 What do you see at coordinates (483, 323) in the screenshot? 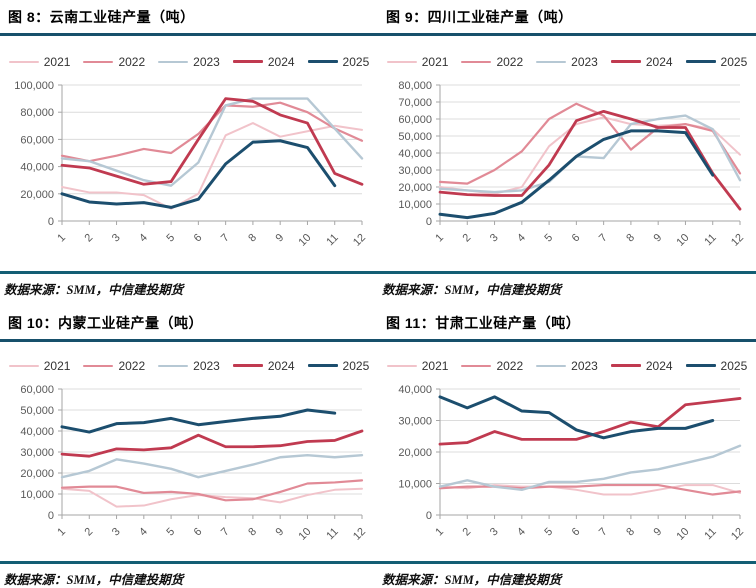
I see `figure-title: 图 11：甘肃工业硅产量（吨）` at bounding box center [483, 323].